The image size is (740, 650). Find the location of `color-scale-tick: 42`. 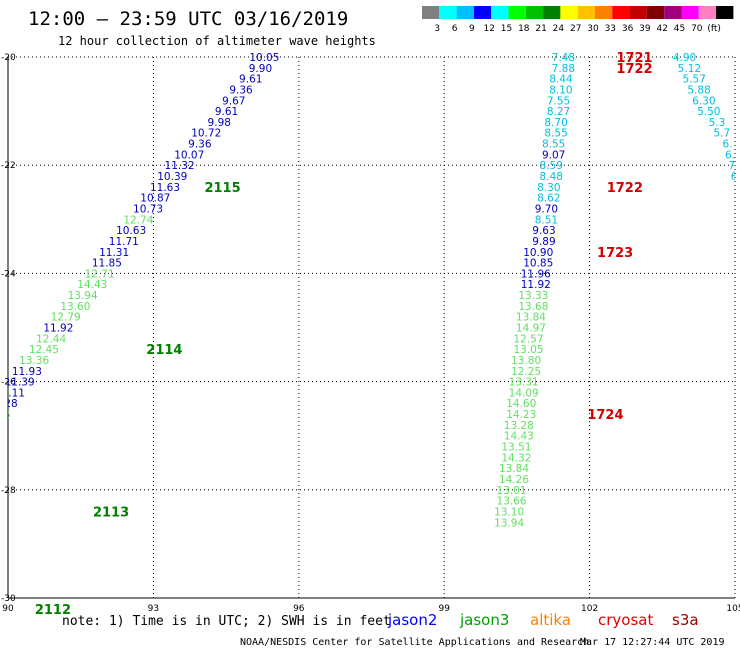

color-scale-tick: 42 is located at coordinates (661, 29).